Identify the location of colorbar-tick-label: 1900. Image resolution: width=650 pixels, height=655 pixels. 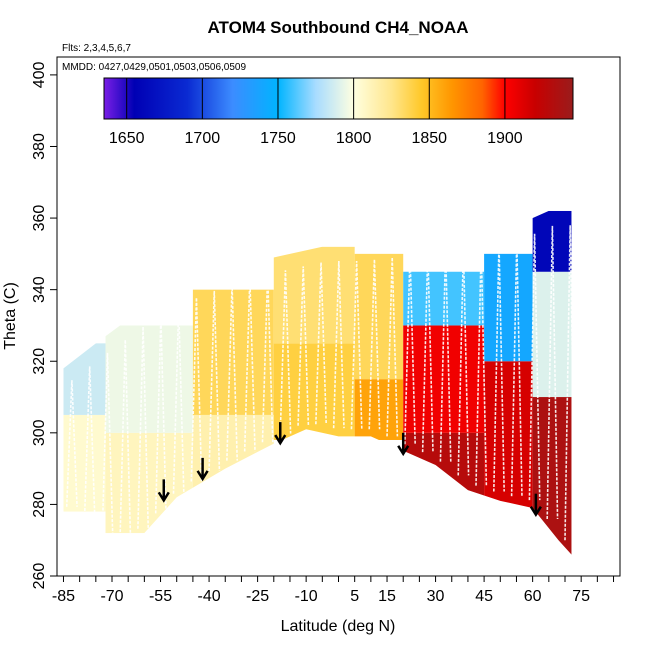
(505, 138).